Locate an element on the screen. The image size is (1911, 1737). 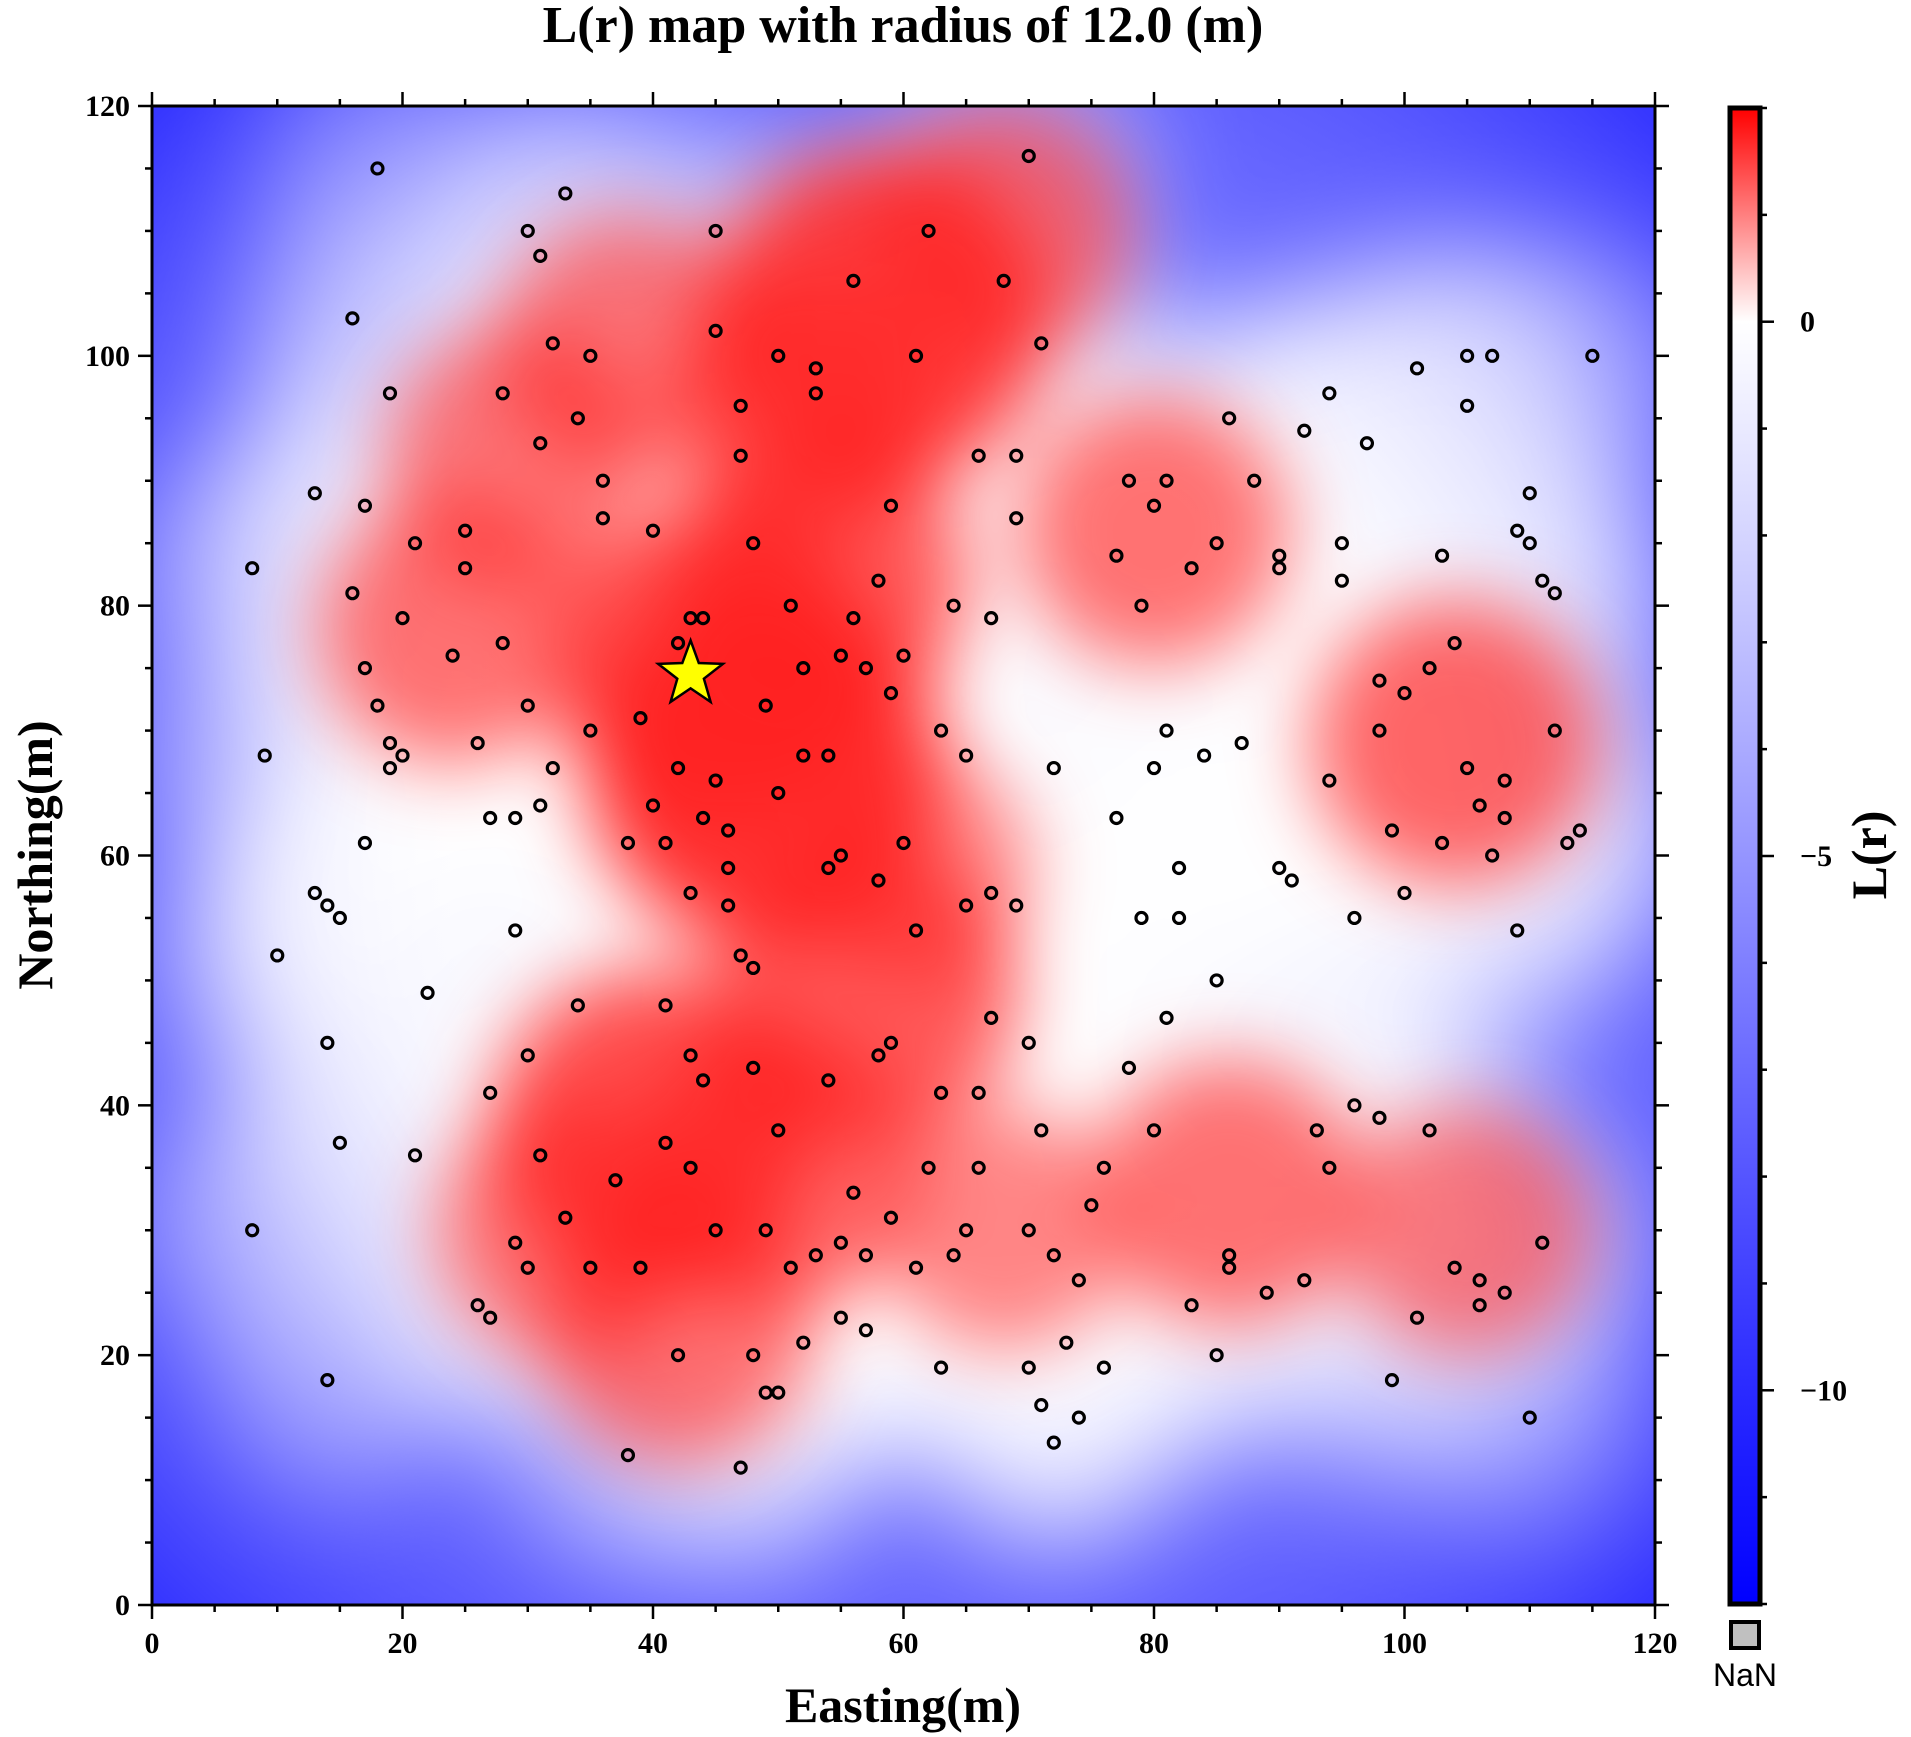
colorbar-tick-label: 0 is located at coordinates (1807, 322).